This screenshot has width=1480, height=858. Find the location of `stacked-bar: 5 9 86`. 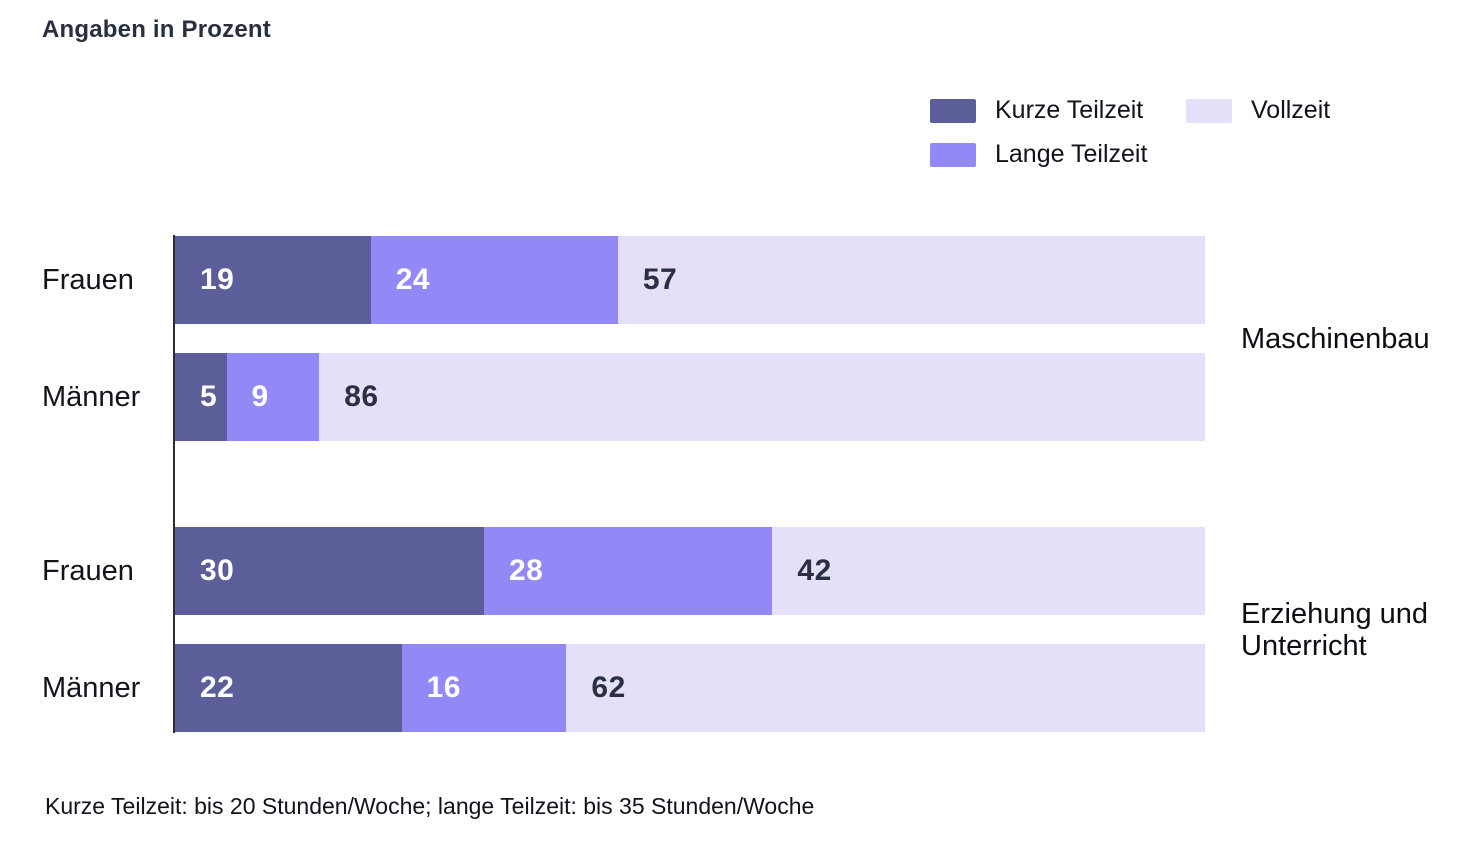

stacked-bar: 5 9 86 is located at coordinates (690, 397).